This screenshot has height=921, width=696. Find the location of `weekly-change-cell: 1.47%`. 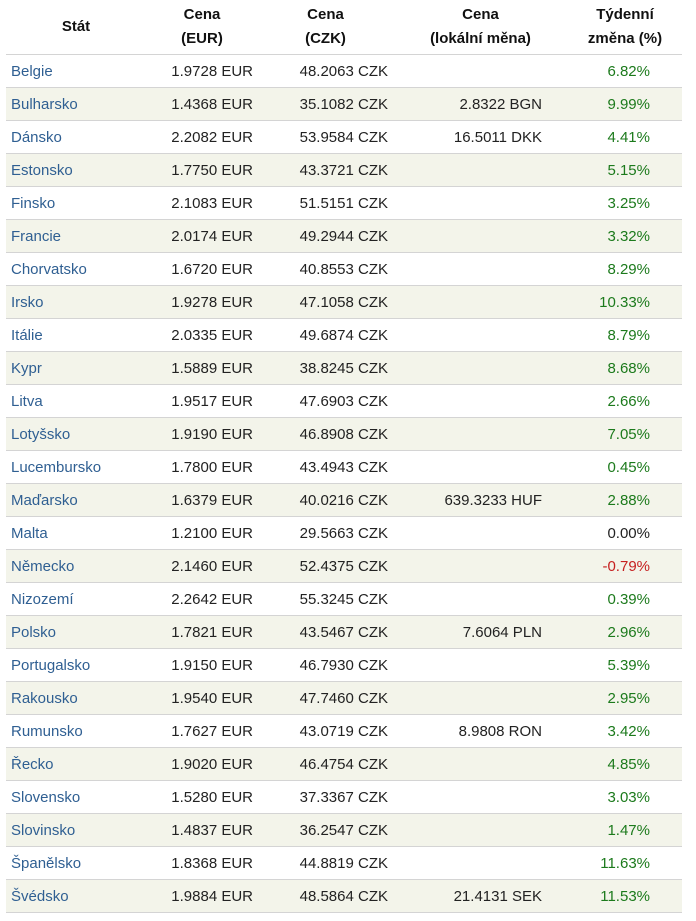

weekly-change-cell: 1.47% is located at coordinates (625, 830).